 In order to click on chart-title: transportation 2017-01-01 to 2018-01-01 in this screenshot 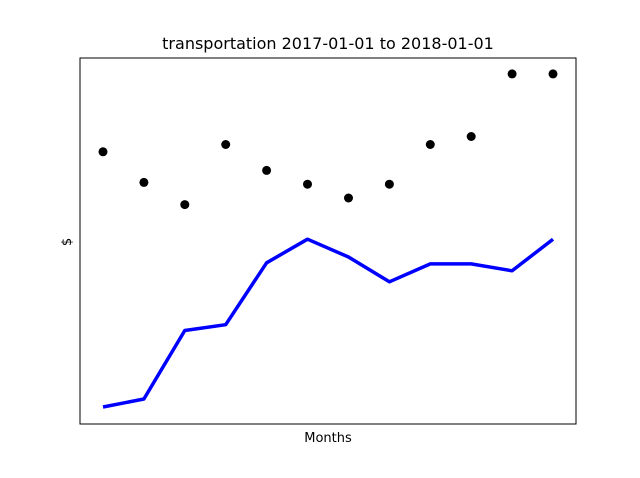, I will do `click(328, 43)`.